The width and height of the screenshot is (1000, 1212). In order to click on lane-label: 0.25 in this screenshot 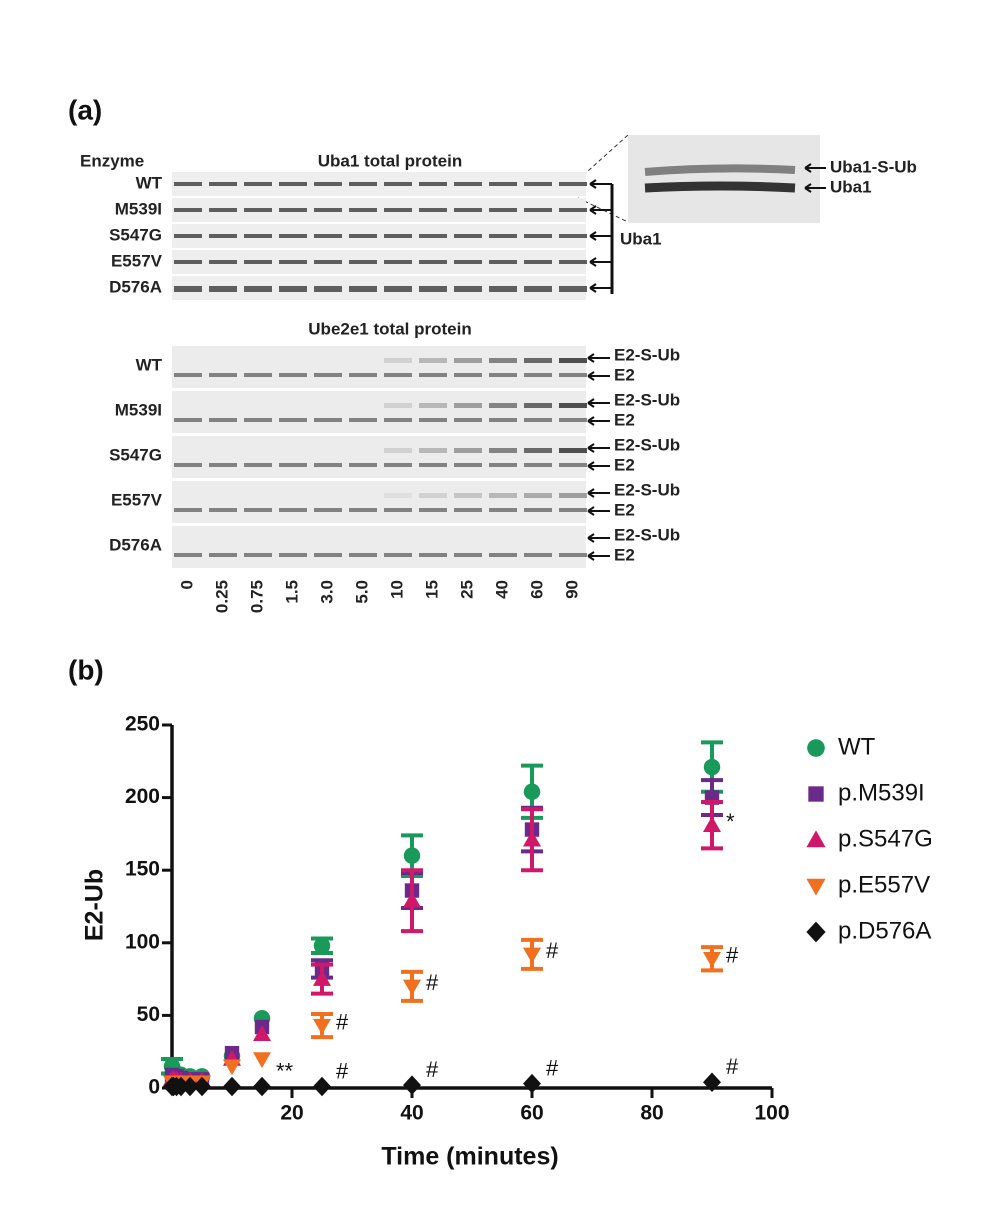, I will do `click(221, 596)`.